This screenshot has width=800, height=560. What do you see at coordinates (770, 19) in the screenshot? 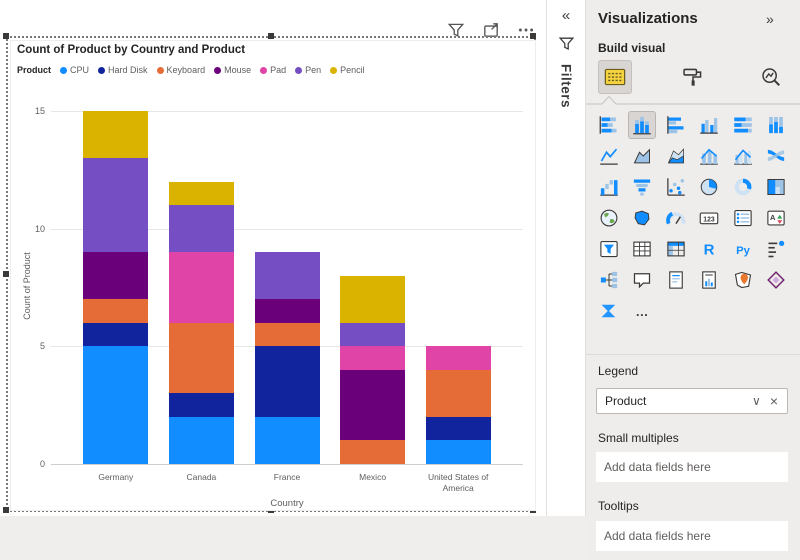
I see `pane-collapse-icon: »` at bounding box center [770, 19].